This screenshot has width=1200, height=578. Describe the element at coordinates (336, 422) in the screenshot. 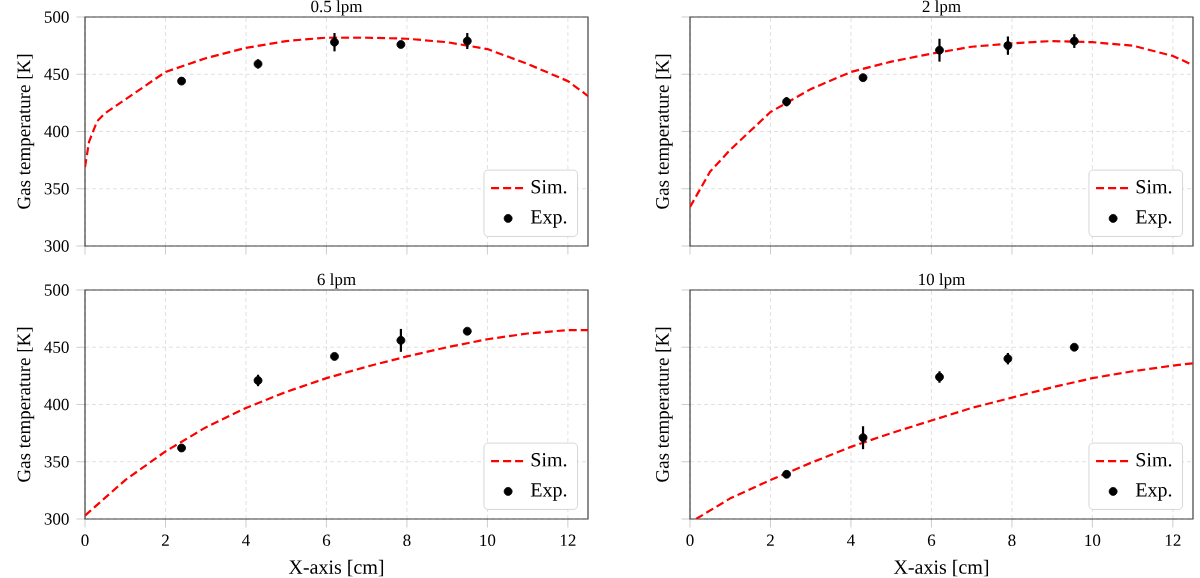

I see `line-series` at that location.